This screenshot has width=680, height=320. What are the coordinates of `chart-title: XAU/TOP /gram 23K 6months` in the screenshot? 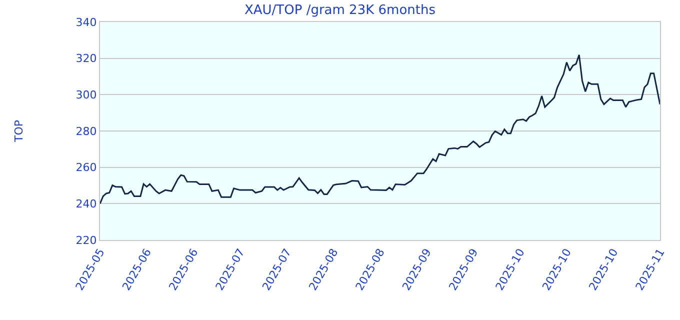 It's located at (340, 10).